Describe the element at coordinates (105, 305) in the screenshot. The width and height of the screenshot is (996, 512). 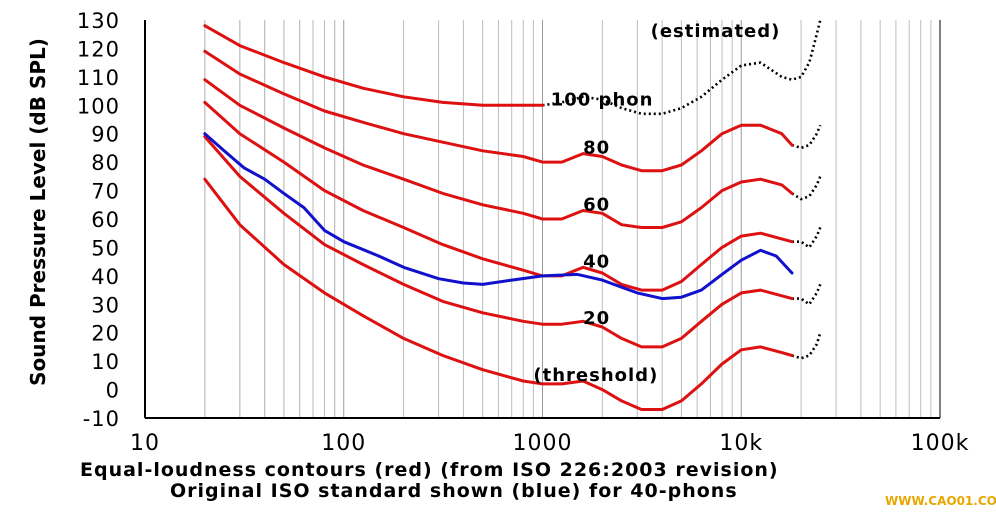
I see `y-tick-label: 30` at that location.